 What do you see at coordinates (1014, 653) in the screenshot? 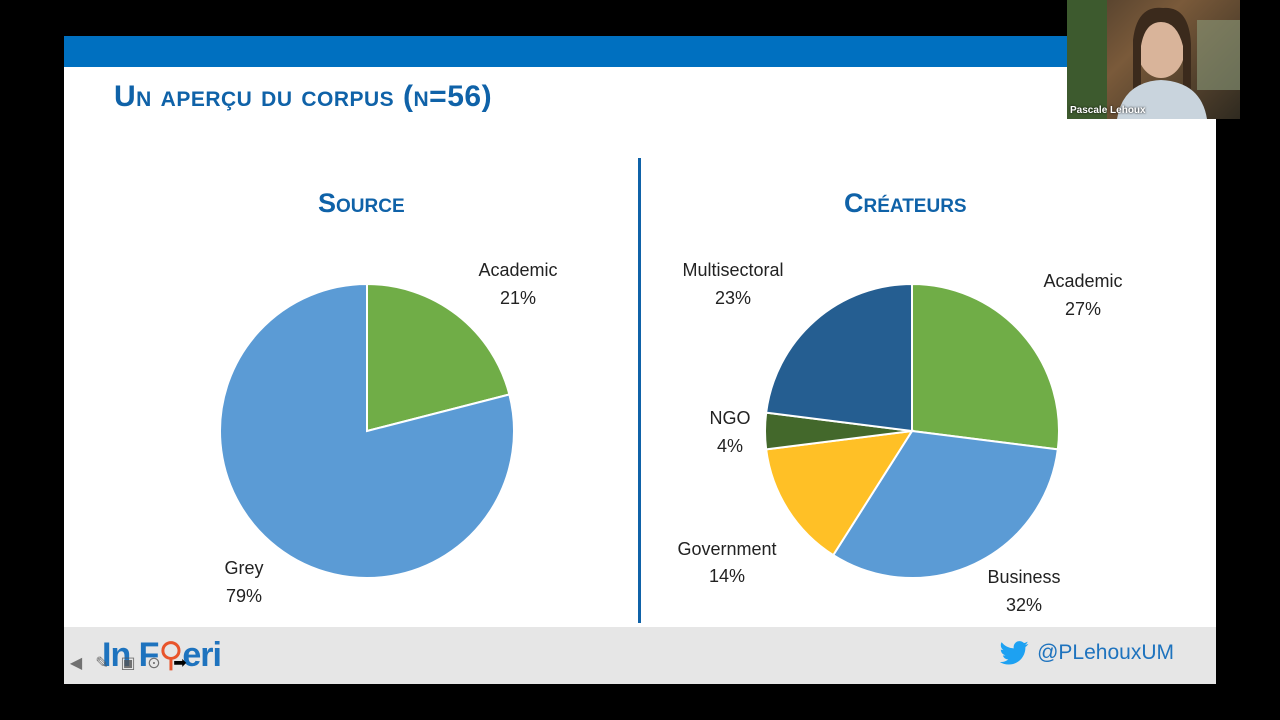
I see `twitter-bird-icon` at bounding box center [1014, 653].